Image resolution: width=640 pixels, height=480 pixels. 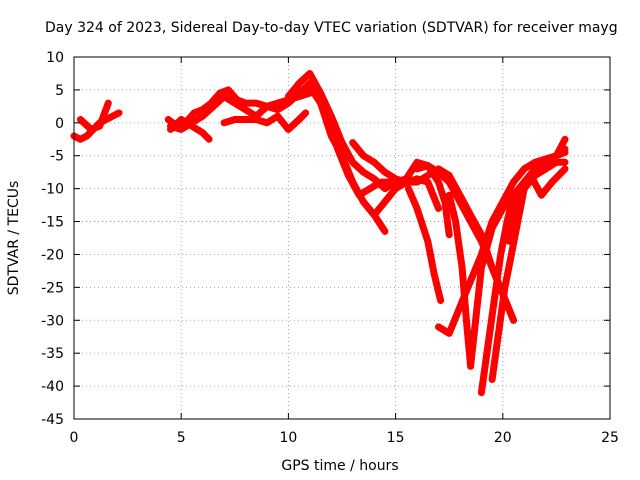 I want to click on y-tick-label: -25, so click(x=52, y=288).